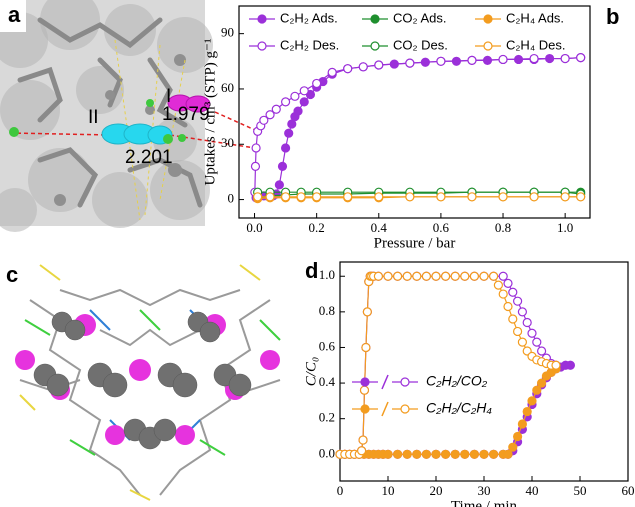 The image size is (635, 507). I want to click on x-tick-label: 20, so click(436, 490).